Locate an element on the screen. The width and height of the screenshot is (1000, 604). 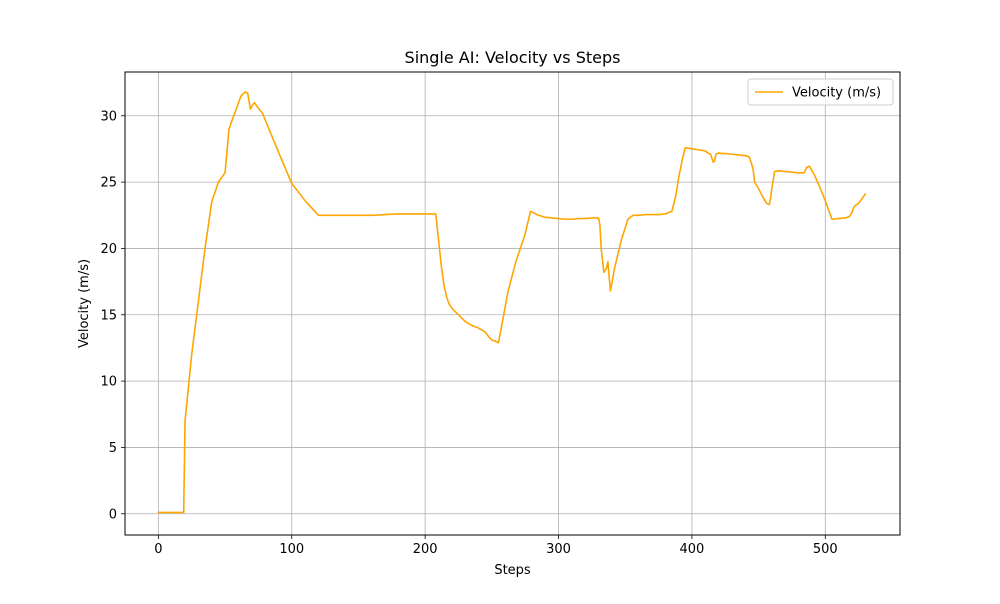
legend-box is located at coordinates (820, 92).